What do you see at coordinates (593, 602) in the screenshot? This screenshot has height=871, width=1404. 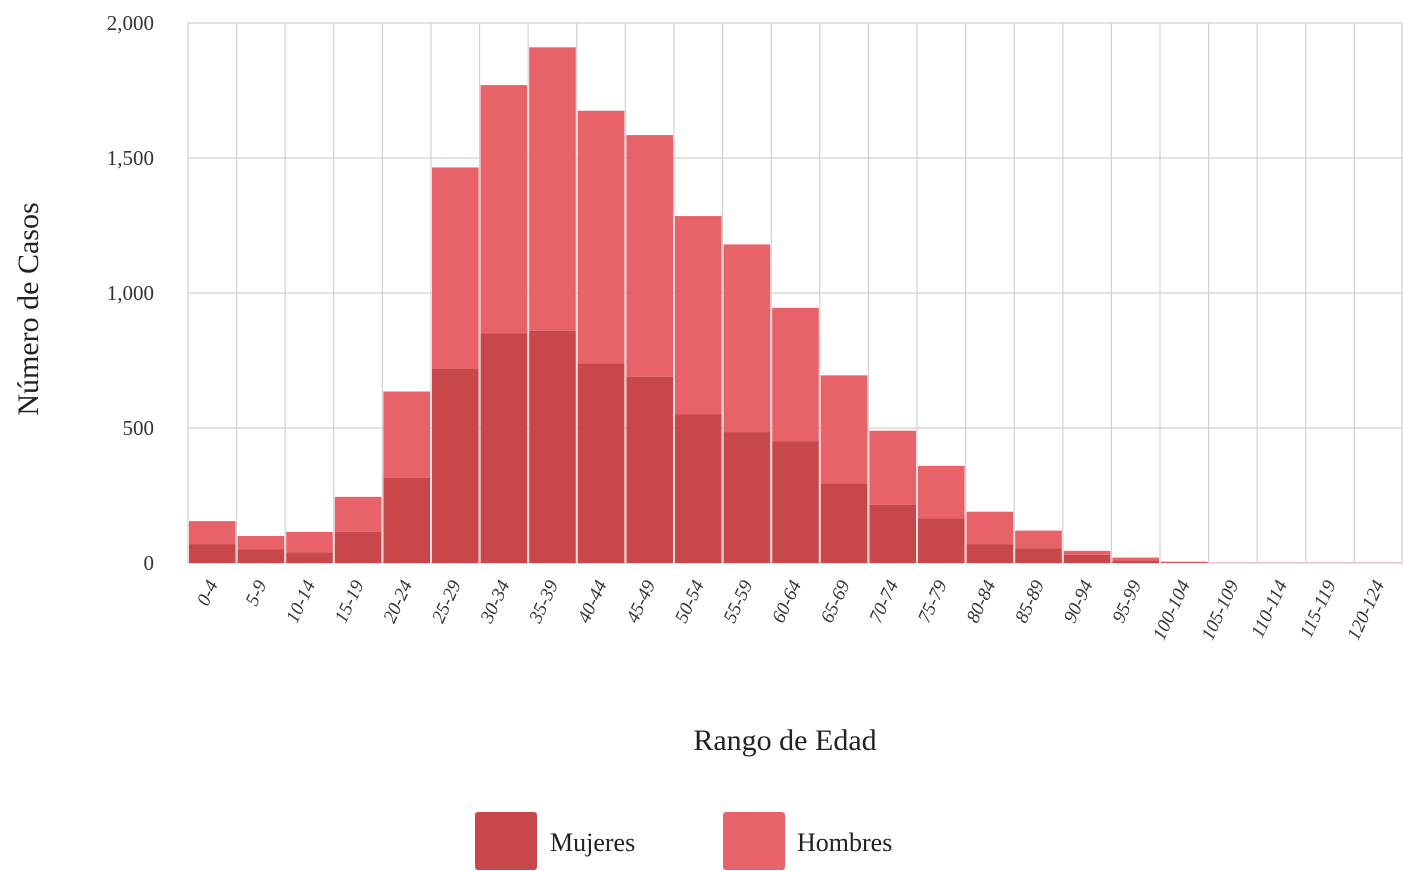 I see `x-tick-label: 40-44` at bounding box center [593, 602].